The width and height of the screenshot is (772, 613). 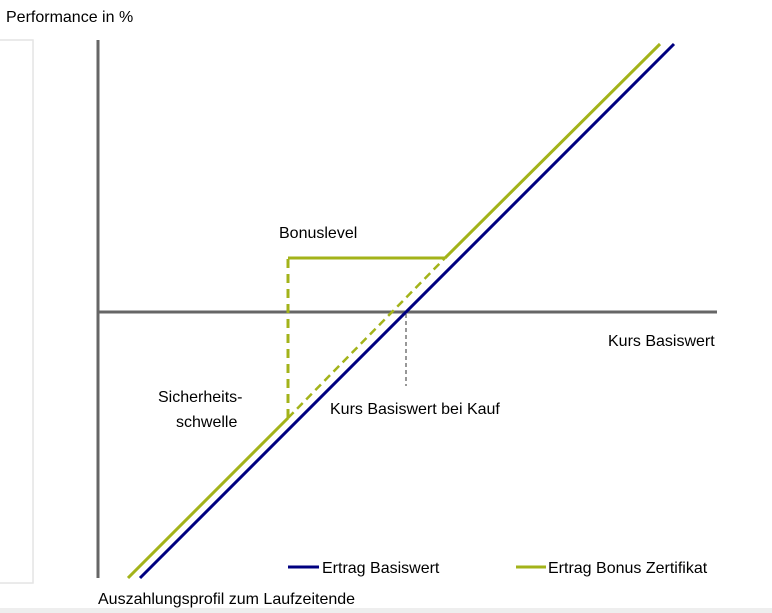 What do you see at coordinates (226, 599) in the screenshot?
I see `caption: Auszahlungsprofil zum Laufzeitende` at bounding box center [226, 599].